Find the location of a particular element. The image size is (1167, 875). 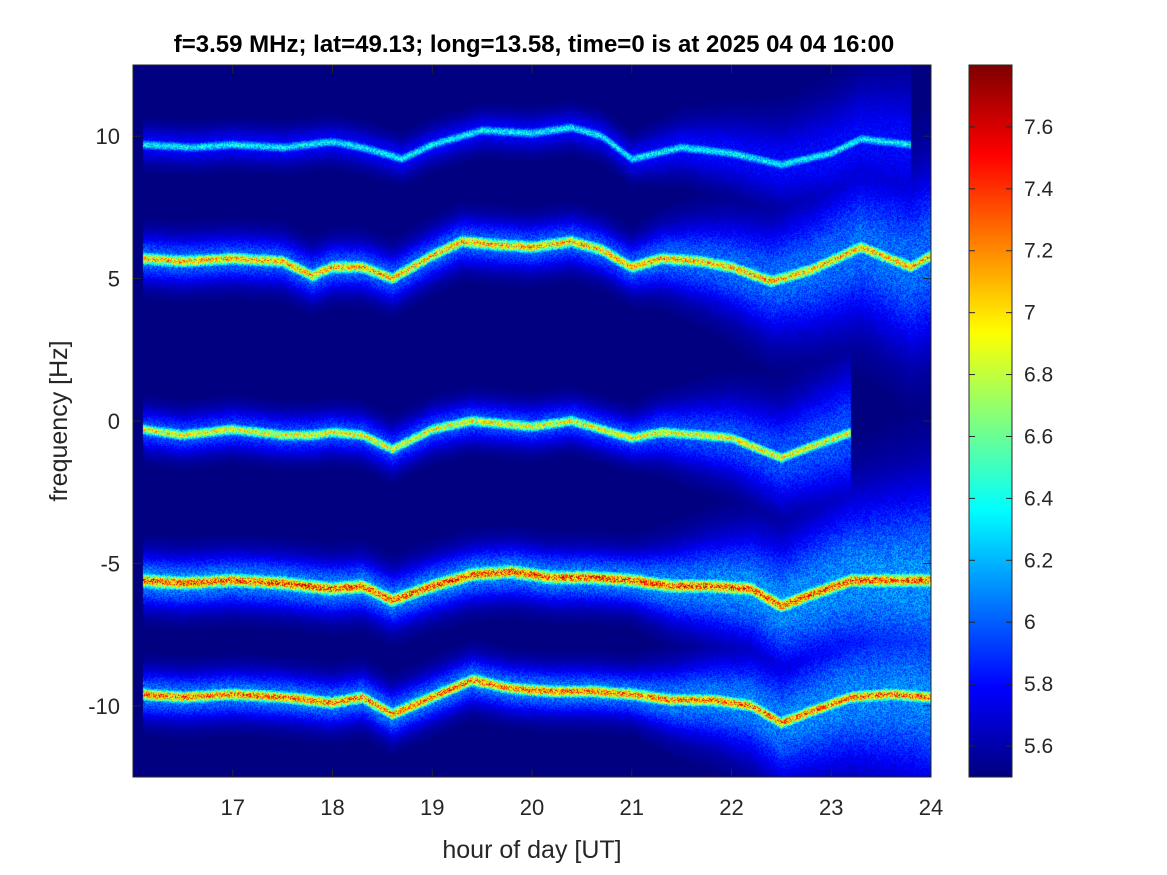

colorbar-tick-label: 6.4 is located at coordinates (1039, 498).